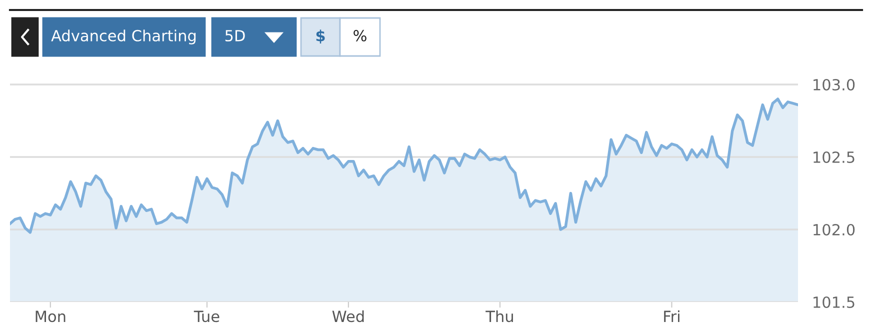 The height and width of the screenshot is (324, 870). I want to click on y-tick-label: 102.0, so click(834, 230).